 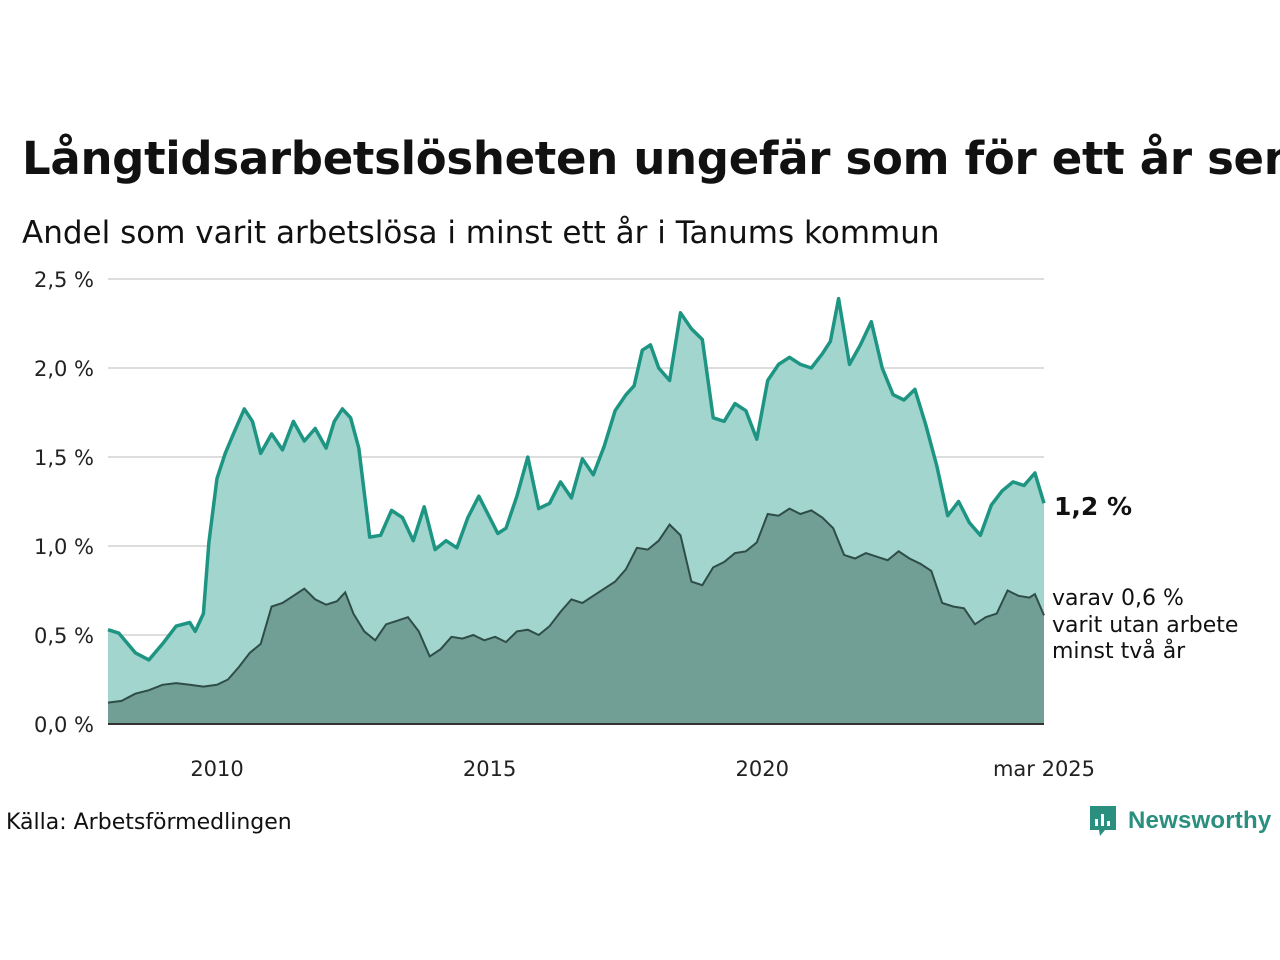 What do you see at coordinates (762, 769) in the screenshot?
I see `x-tick-label: 2020` at bounding box center [762, 769].